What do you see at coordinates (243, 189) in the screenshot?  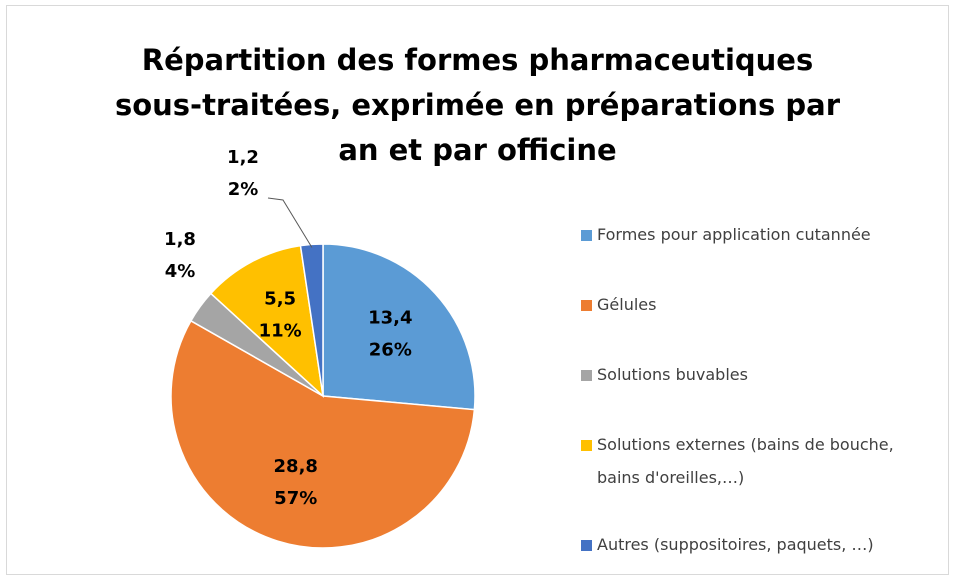 I see `data-label-percent: 2%` at bounding box center [243, 189].